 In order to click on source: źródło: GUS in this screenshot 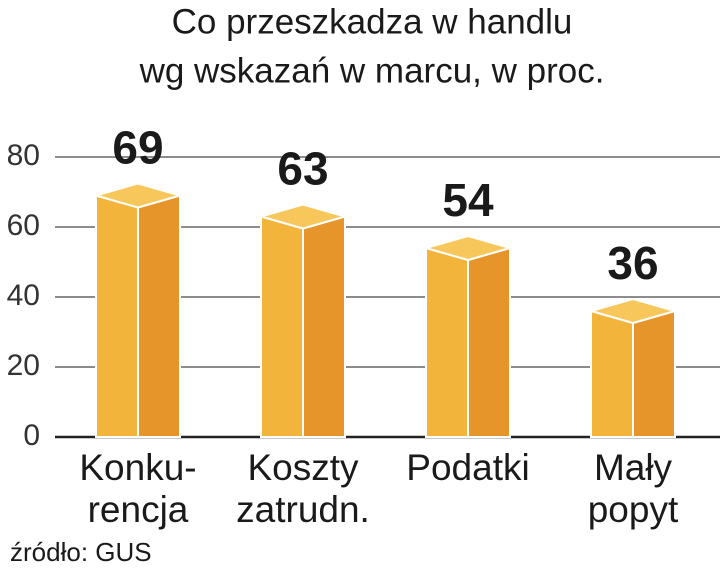, I will do `click(81, 552)`.